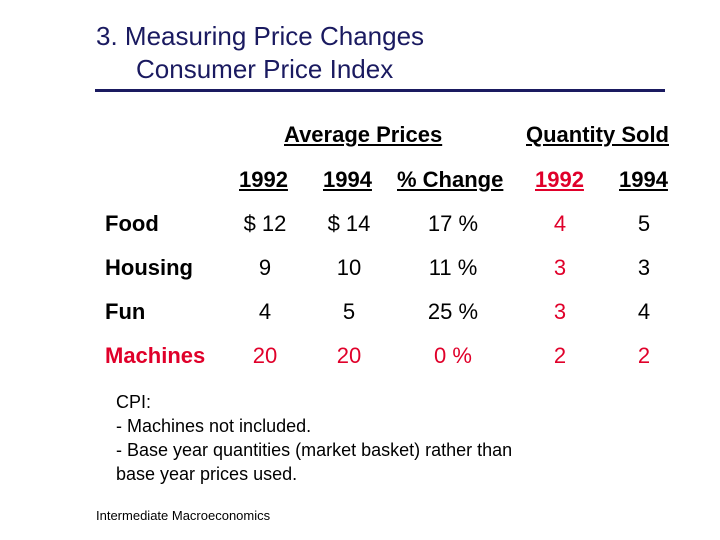 This screenshot has height=540, width=720. What do you see at coordinates (149, 267) in the screenshot?
I see `row-label-housing: Housing` at bounding box center [149, 267].